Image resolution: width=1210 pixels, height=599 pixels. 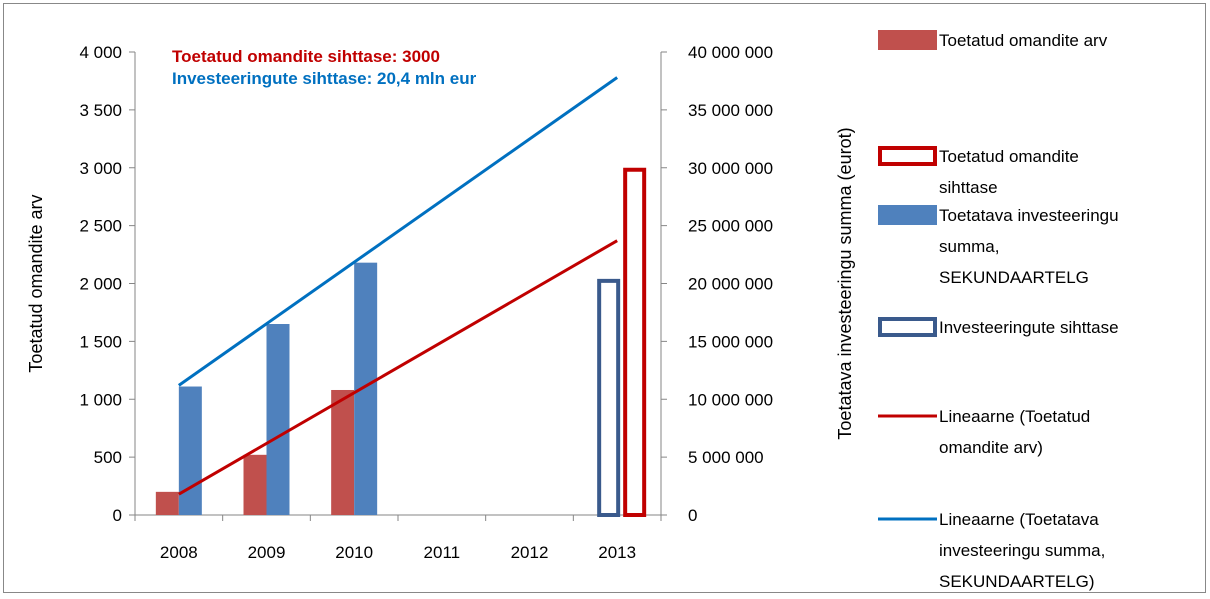 What do you see at coordinates (1014, 416) in the screenshot?
I see `legend-label: Lineaarne (Toetatud` at bounding box center [1014, 416].